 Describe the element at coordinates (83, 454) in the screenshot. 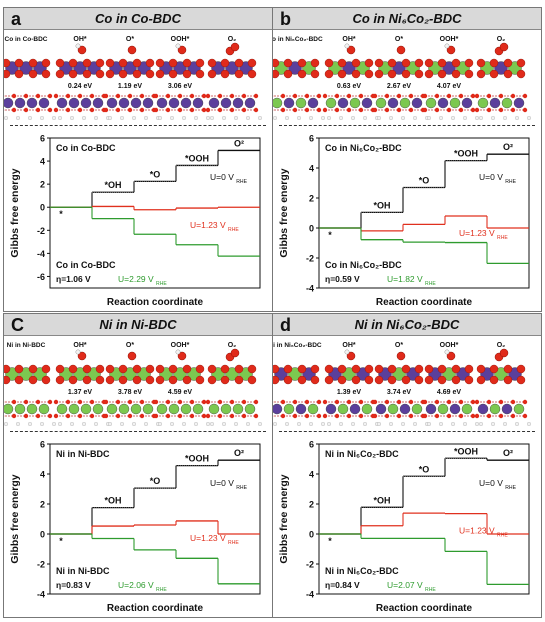

I see `inner-title: Ni in Ni-BDC` at that location.